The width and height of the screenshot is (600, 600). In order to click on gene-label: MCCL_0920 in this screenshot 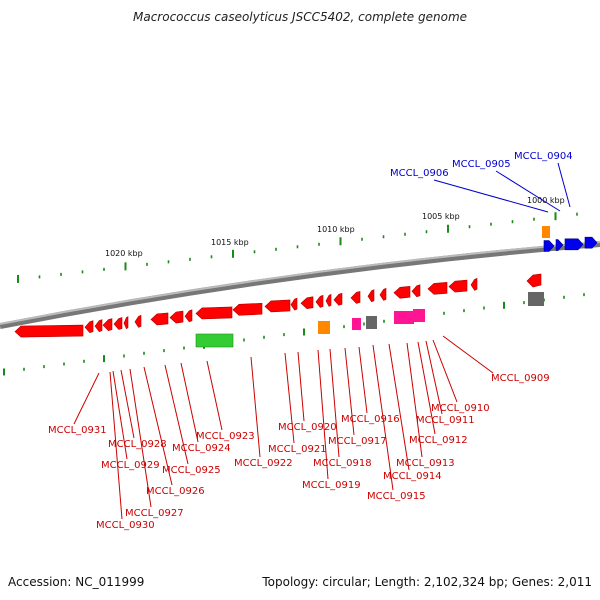, I will do `click(307, 427)`.